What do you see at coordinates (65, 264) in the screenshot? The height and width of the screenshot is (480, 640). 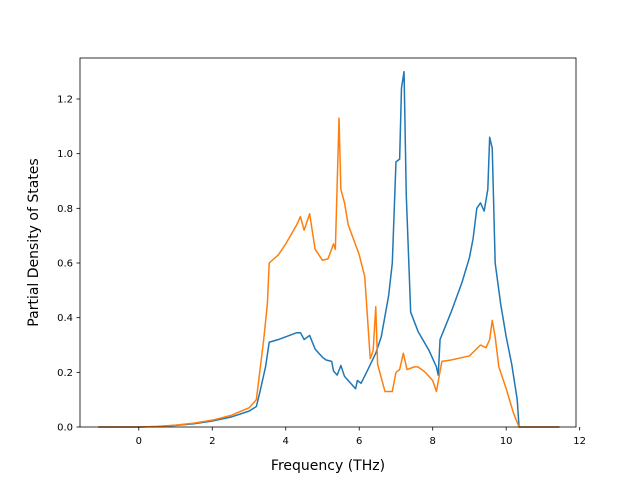 I see `y-tick-label: 0.6` at bounding box center [65, 264].